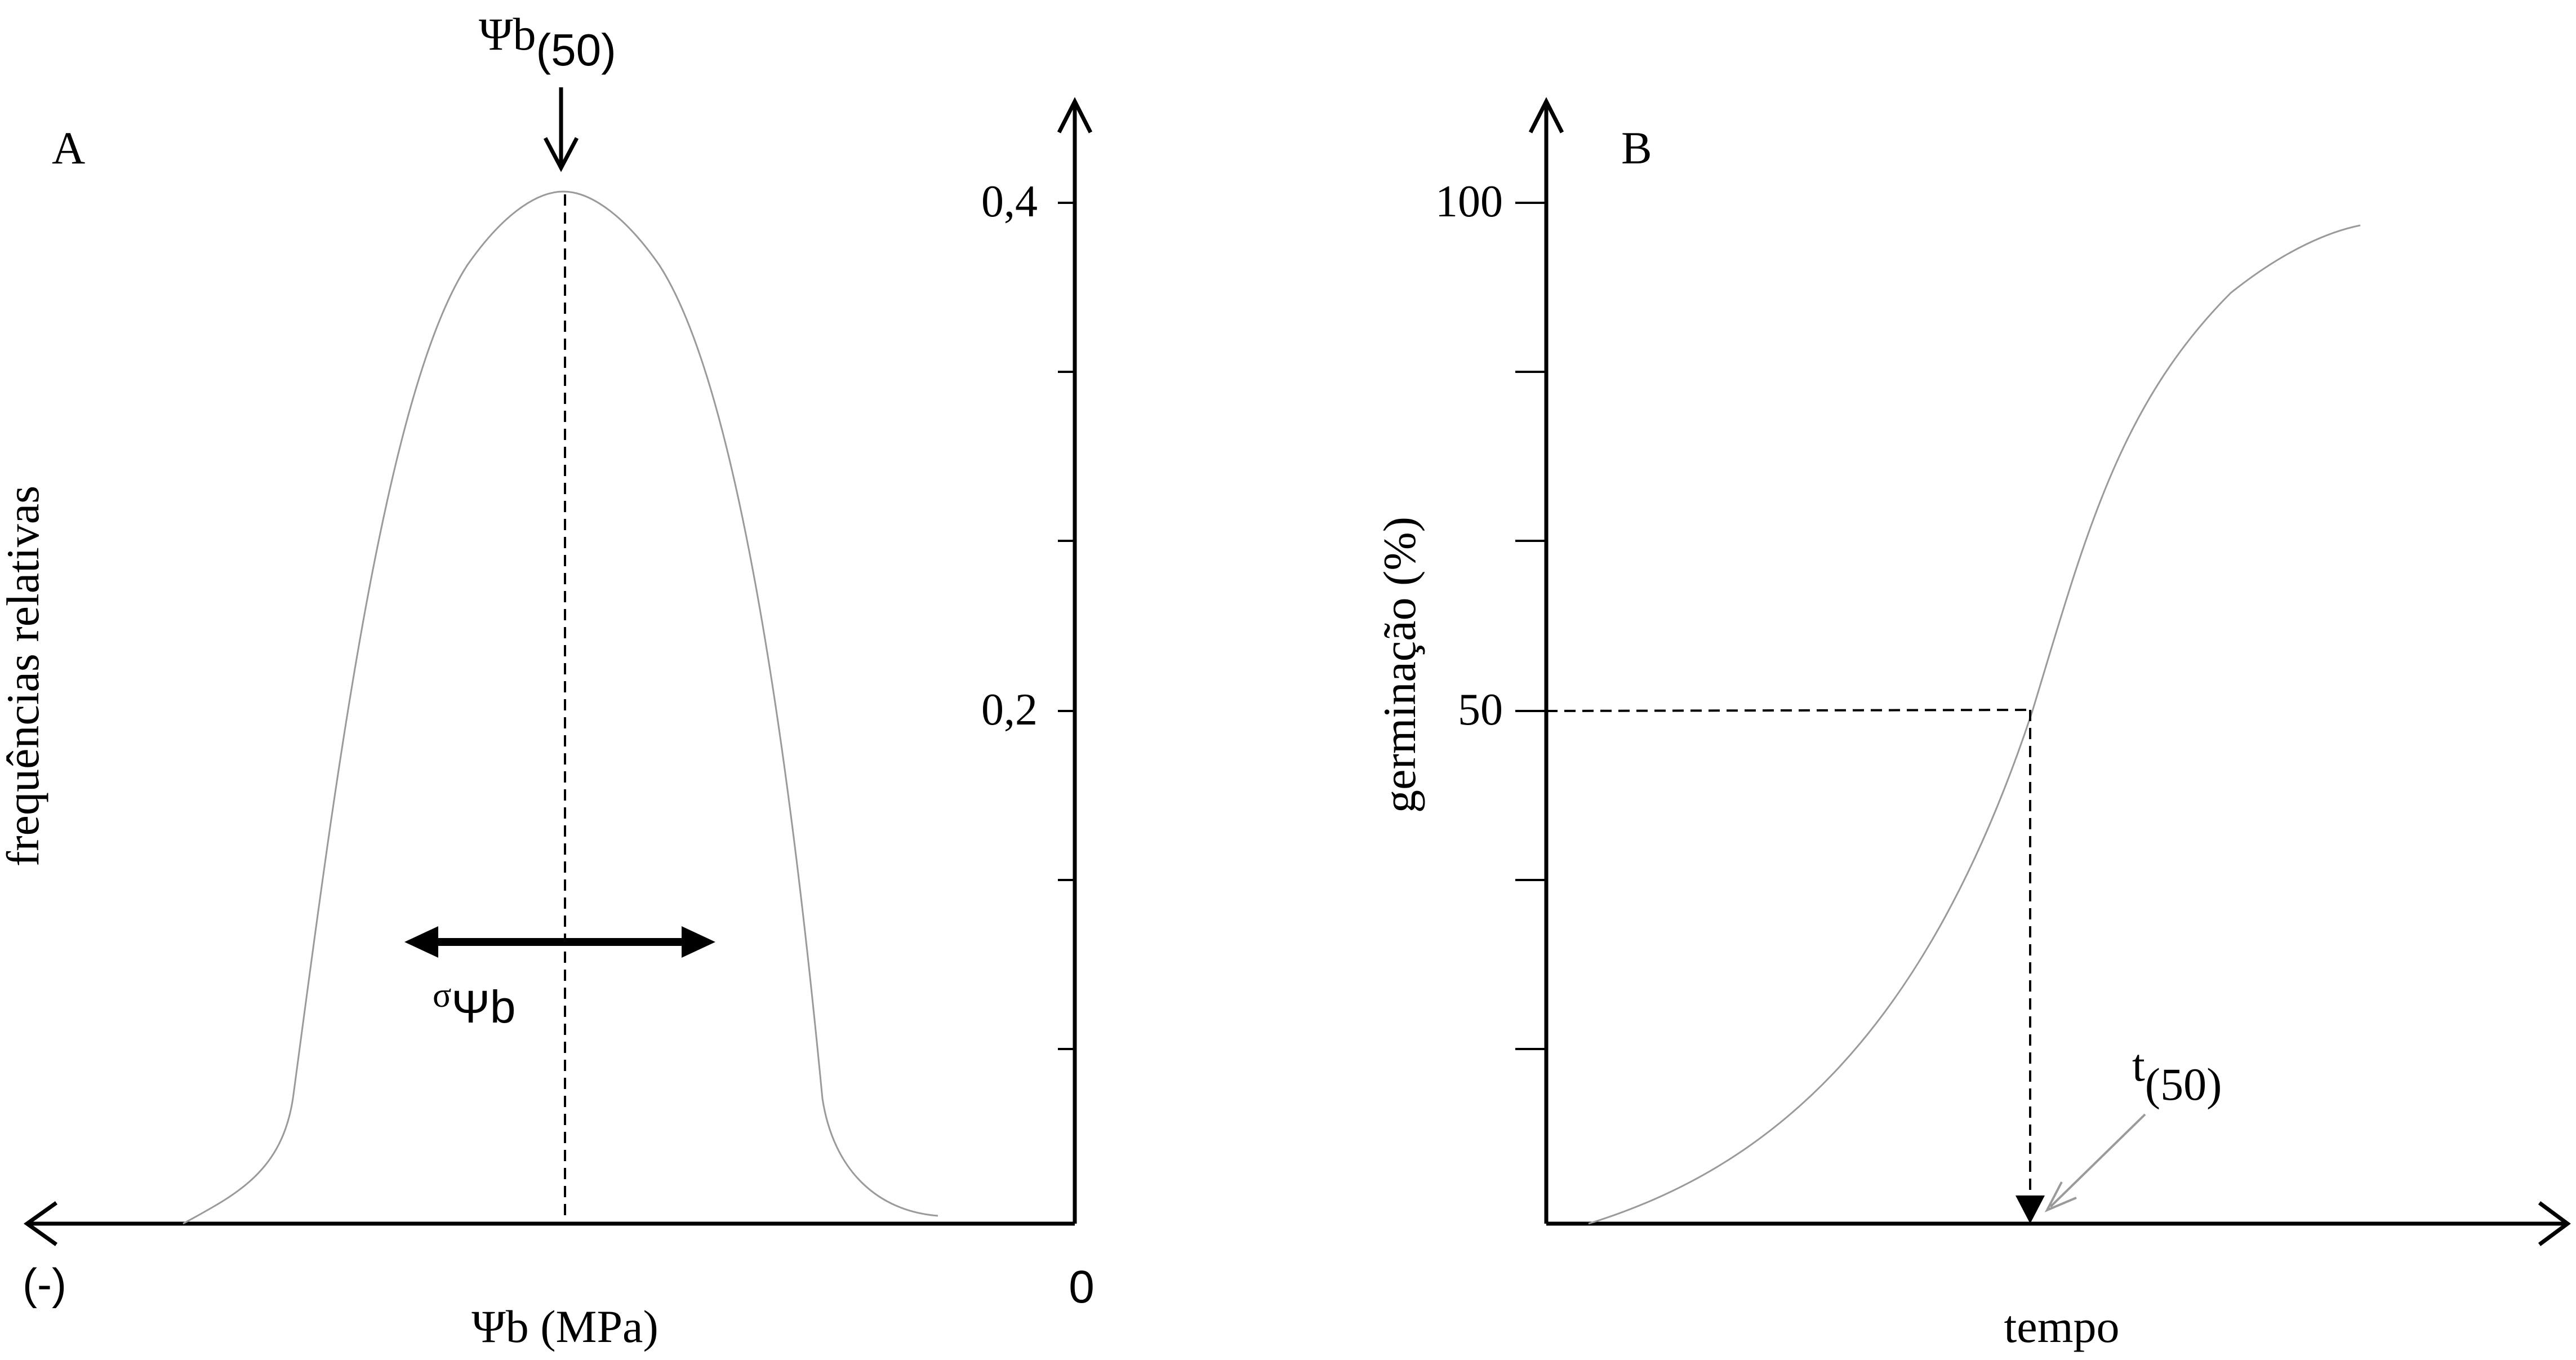 The height and width of the screenshot is (1360, 2576). What do you see at coordinates (1636, 148) in the screenshot?
I see `panel-b-label: B` at bounding box center [1636, 148].